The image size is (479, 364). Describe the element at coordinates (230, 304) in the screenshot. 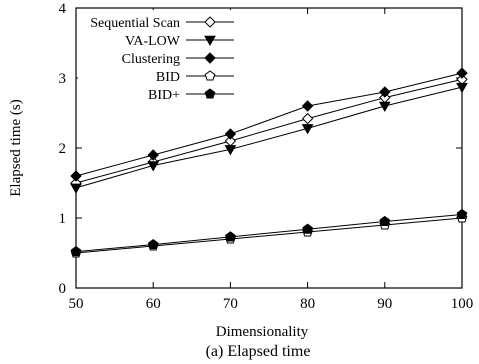

I see `x-tick-label: 70` at that location.